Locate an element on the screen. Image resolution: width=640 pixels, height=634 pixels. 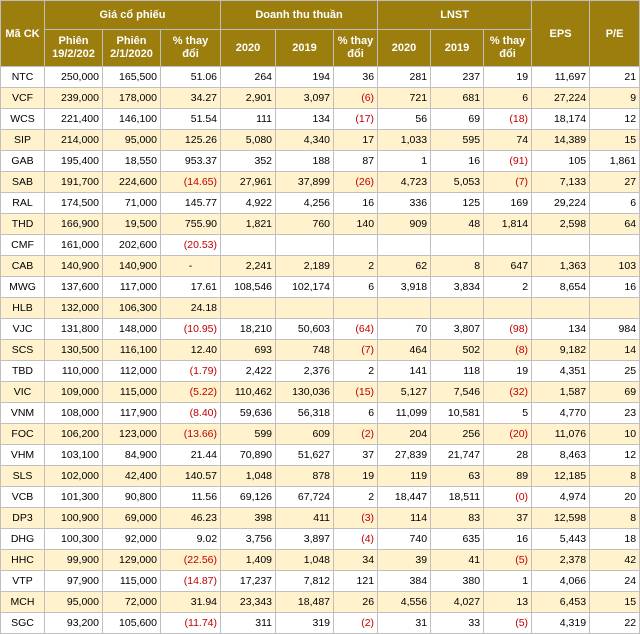
cell-ln-2019: 595 is located at coordinates (457, 140).